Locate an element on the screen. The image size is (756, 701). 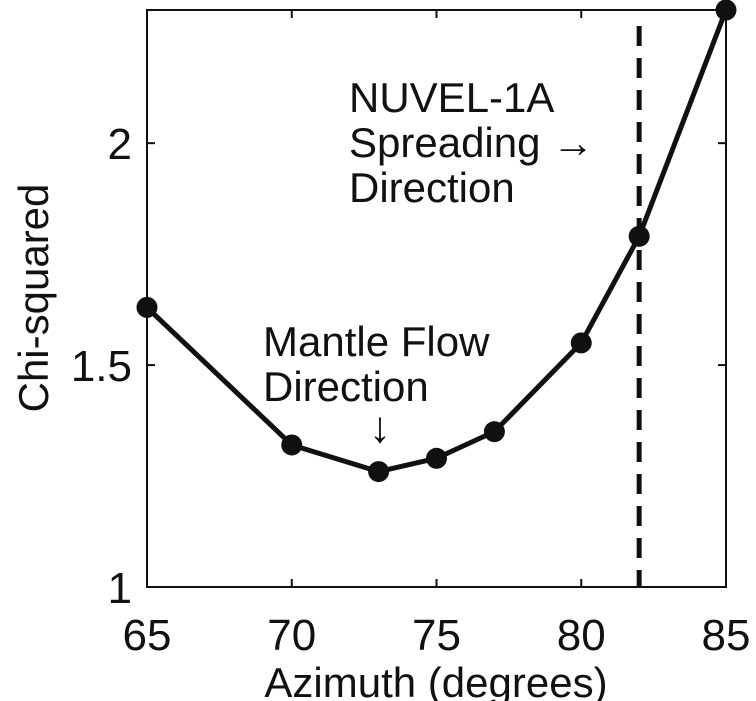
mantle-annotation-line-2: Direction is located at coordinates (346, 386).